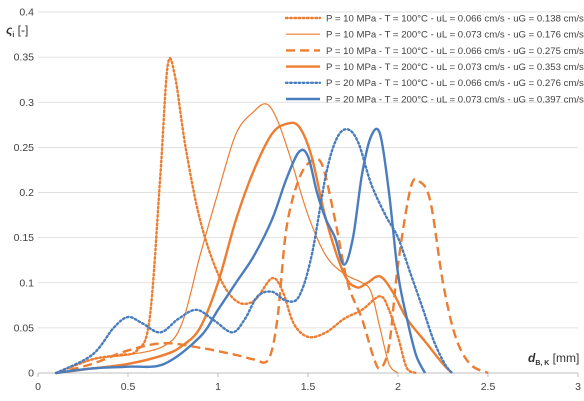 The height and width of the screenshot is (401, 584). Describe the element at coordinates (24, 328) in the screenshot. I see `y-tick-label: 0.05` at that location.